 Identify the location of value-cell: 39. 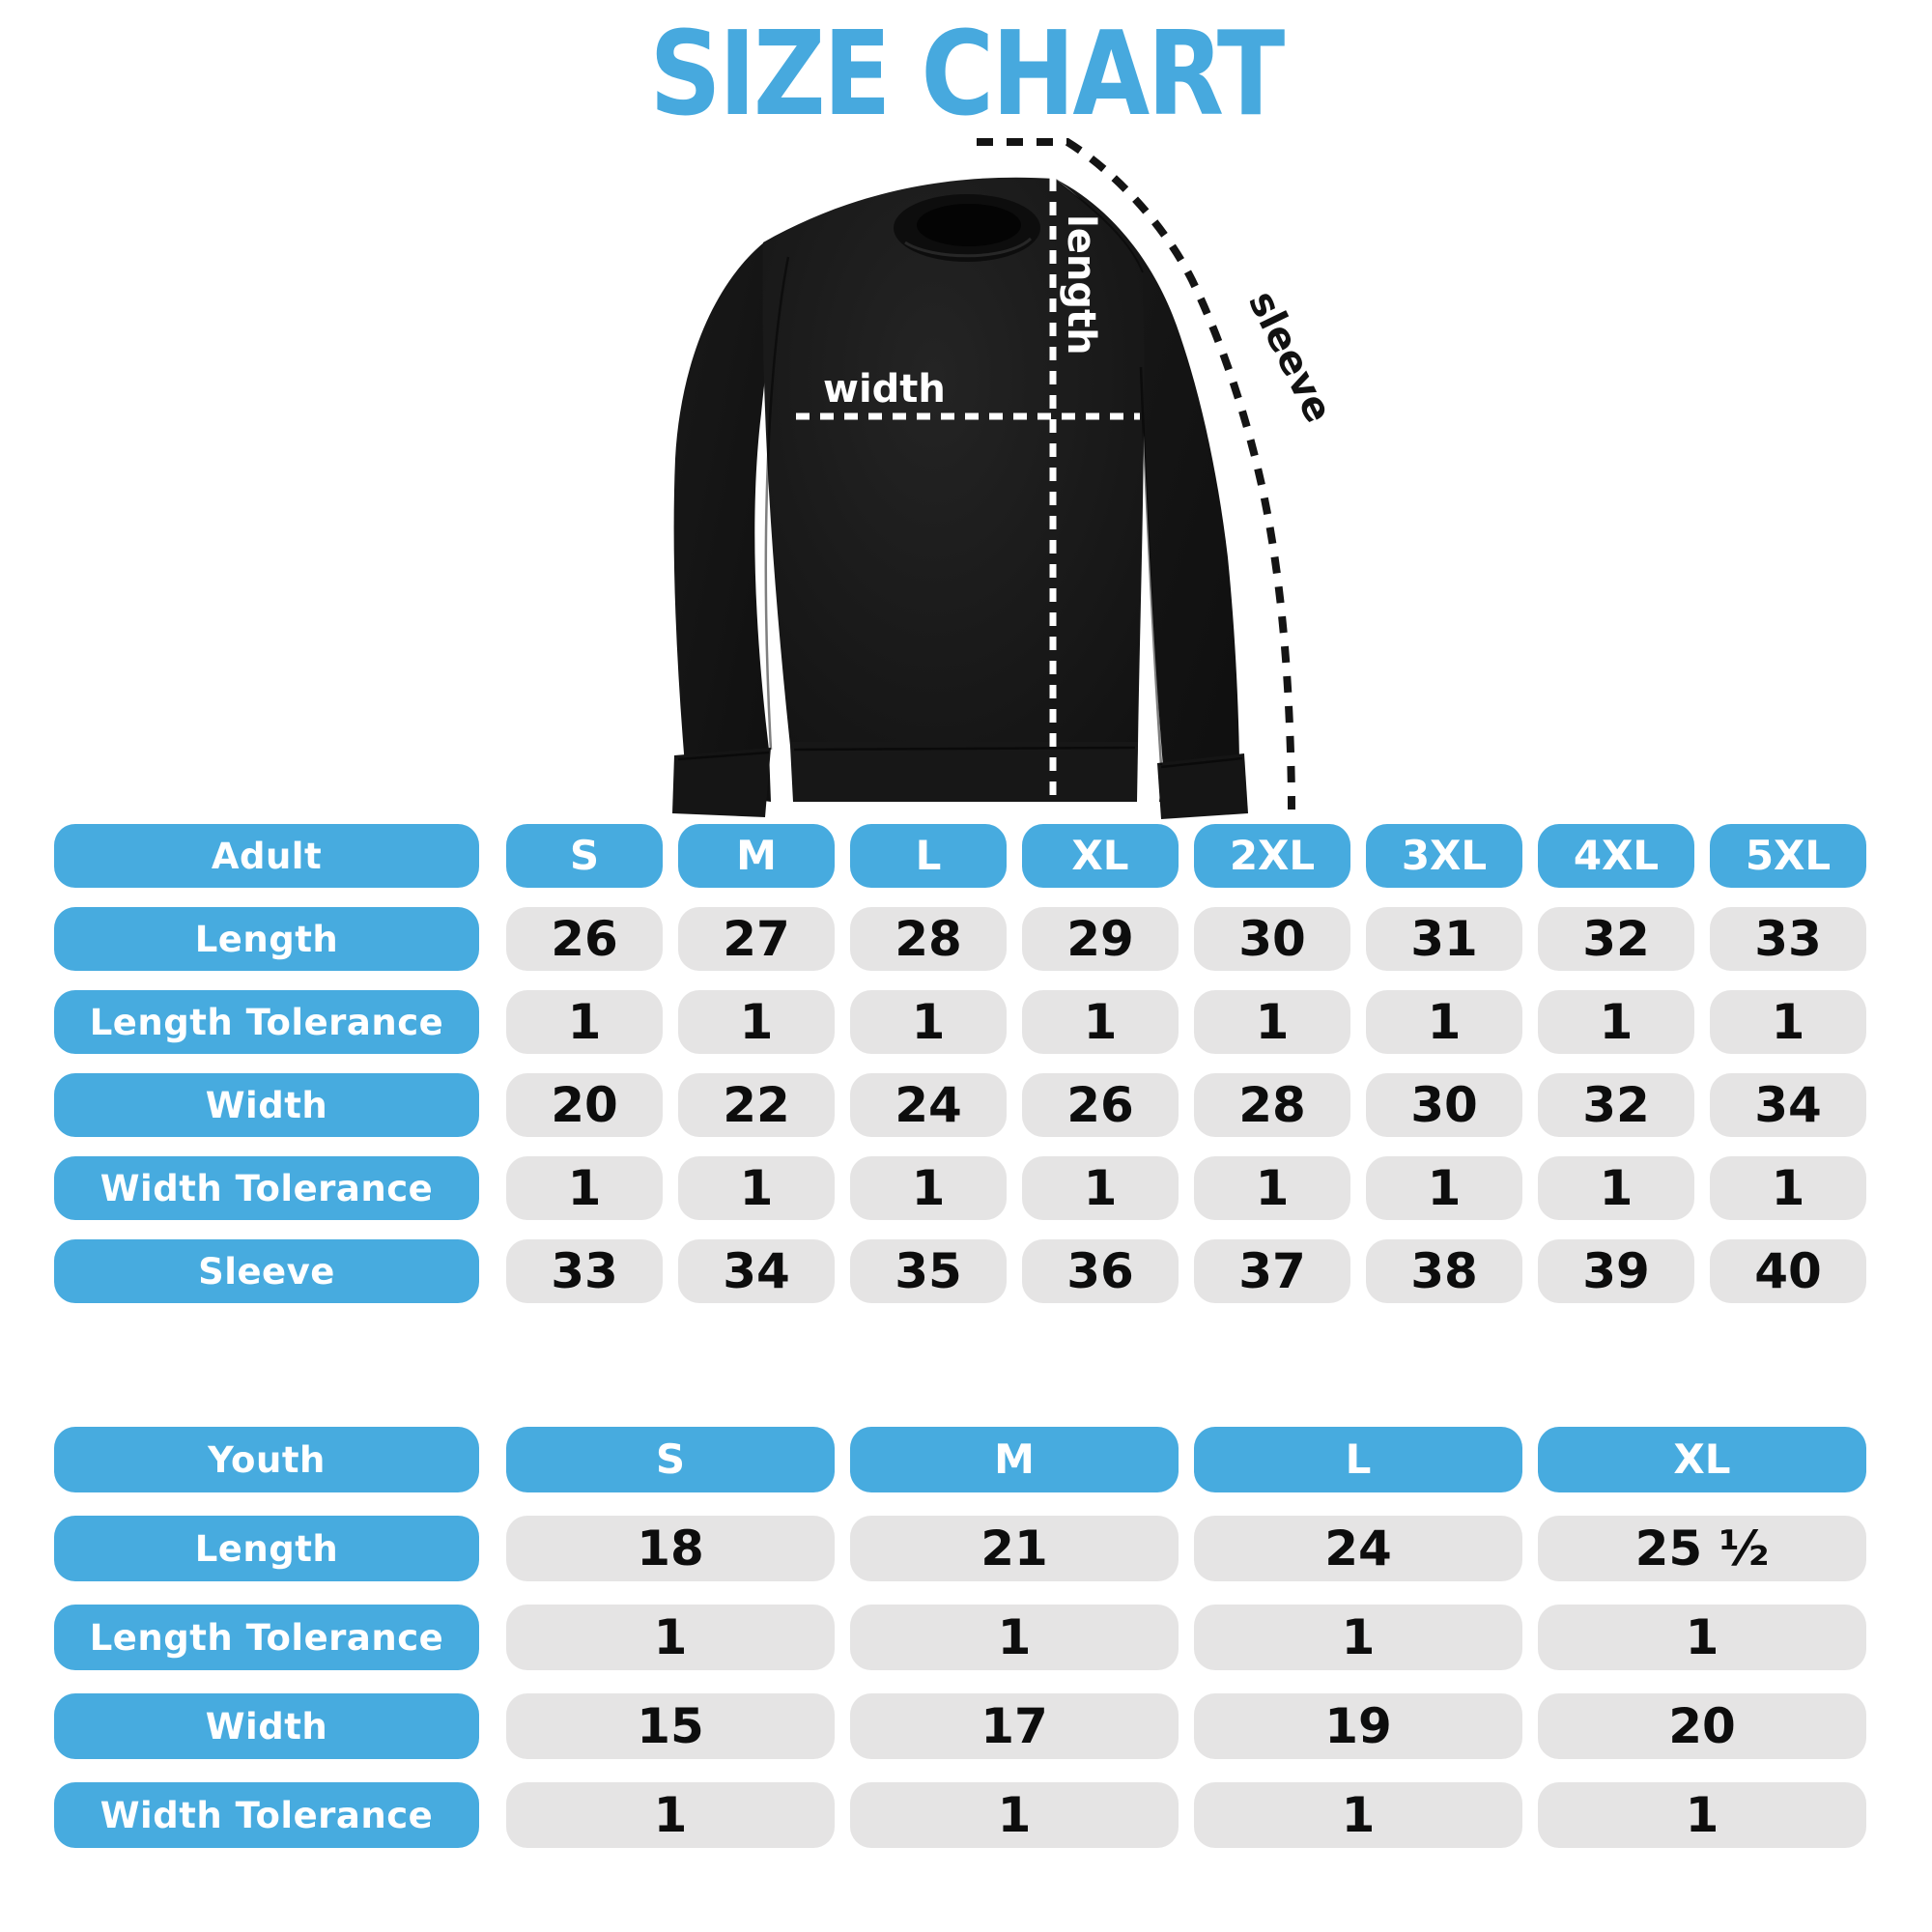
(1616, 1271).